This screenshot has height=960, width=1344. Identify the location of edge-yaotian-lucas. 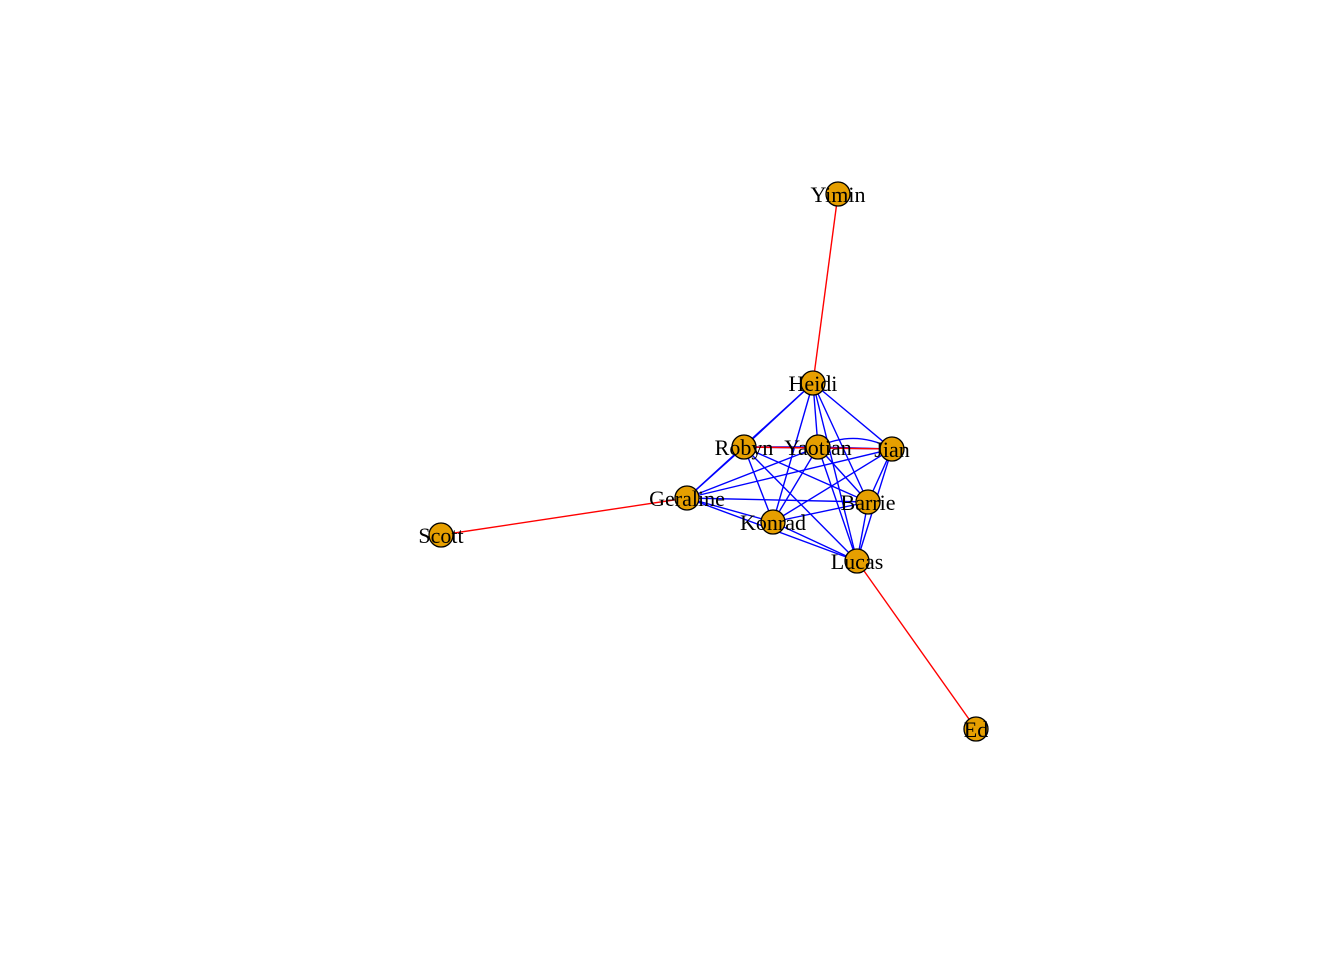
(837, 504).